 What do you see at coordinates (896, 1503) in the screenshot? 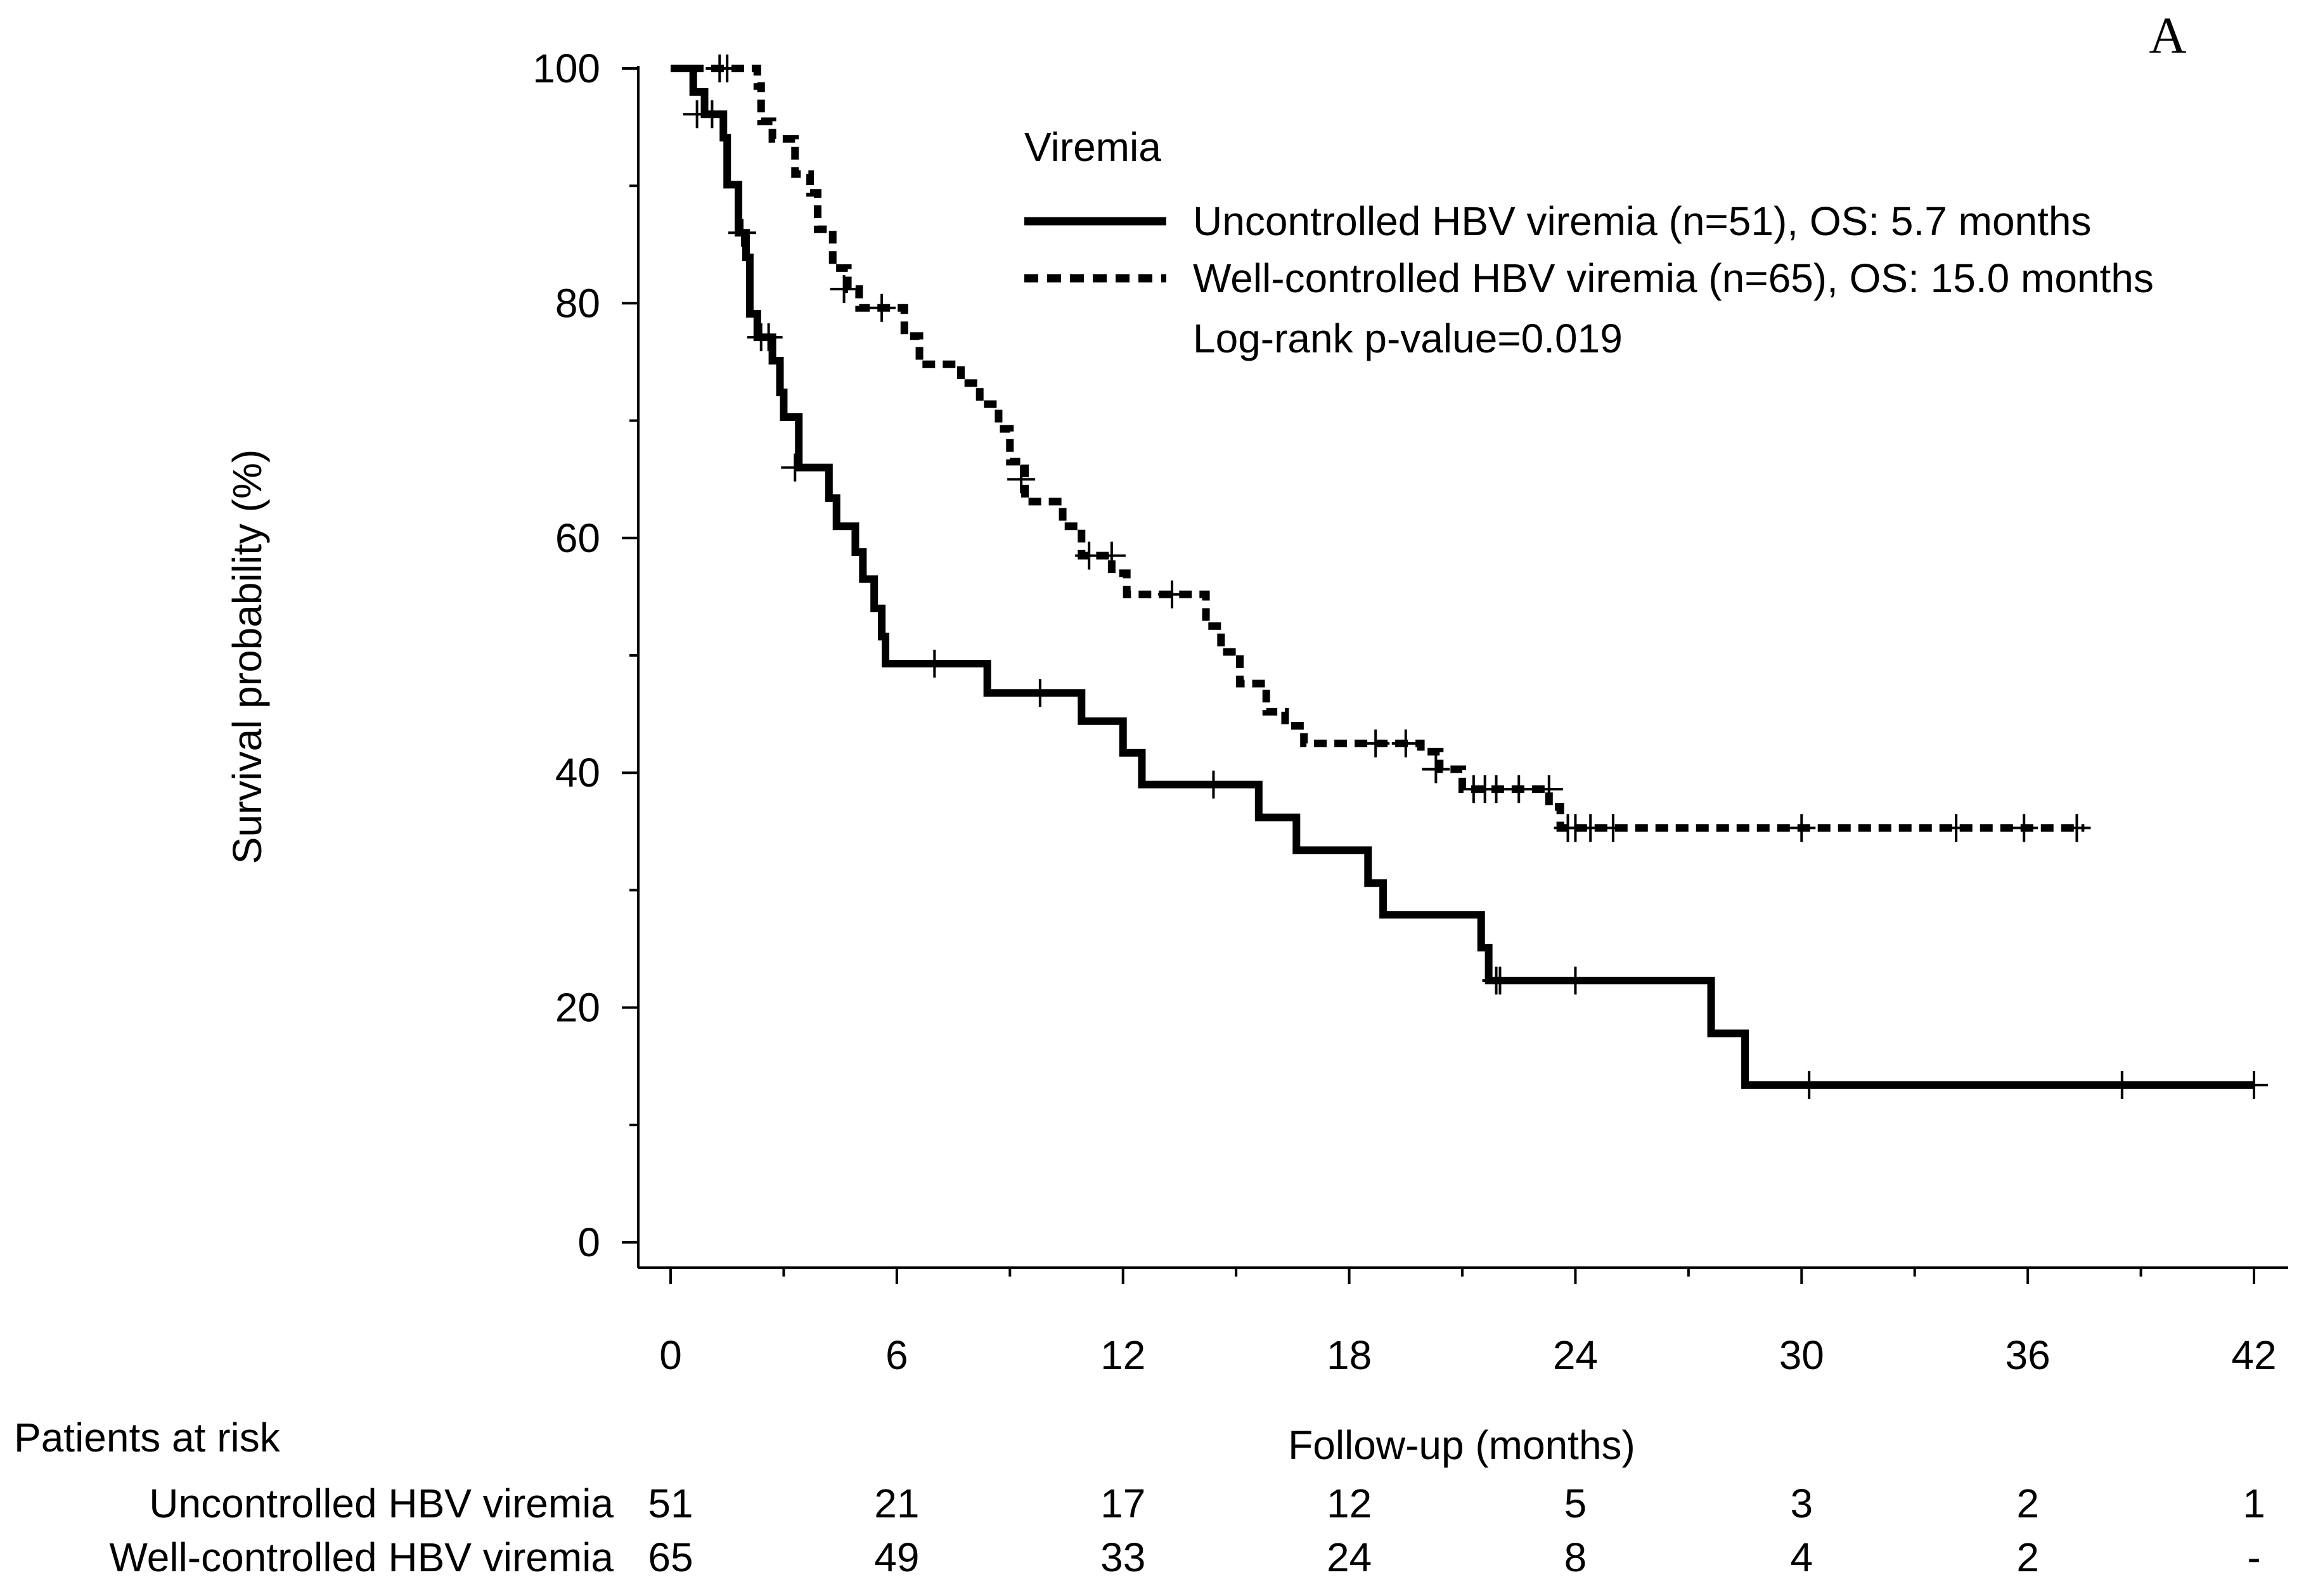
I see `risk-count: 21` at bounding box center [896, 1503].